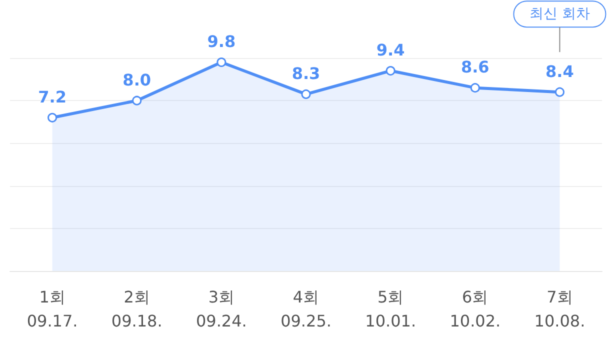 Image resolution: width=612 pixels, height=343 pixels. I want to click on data-label: 8.6, so click(475, 67).